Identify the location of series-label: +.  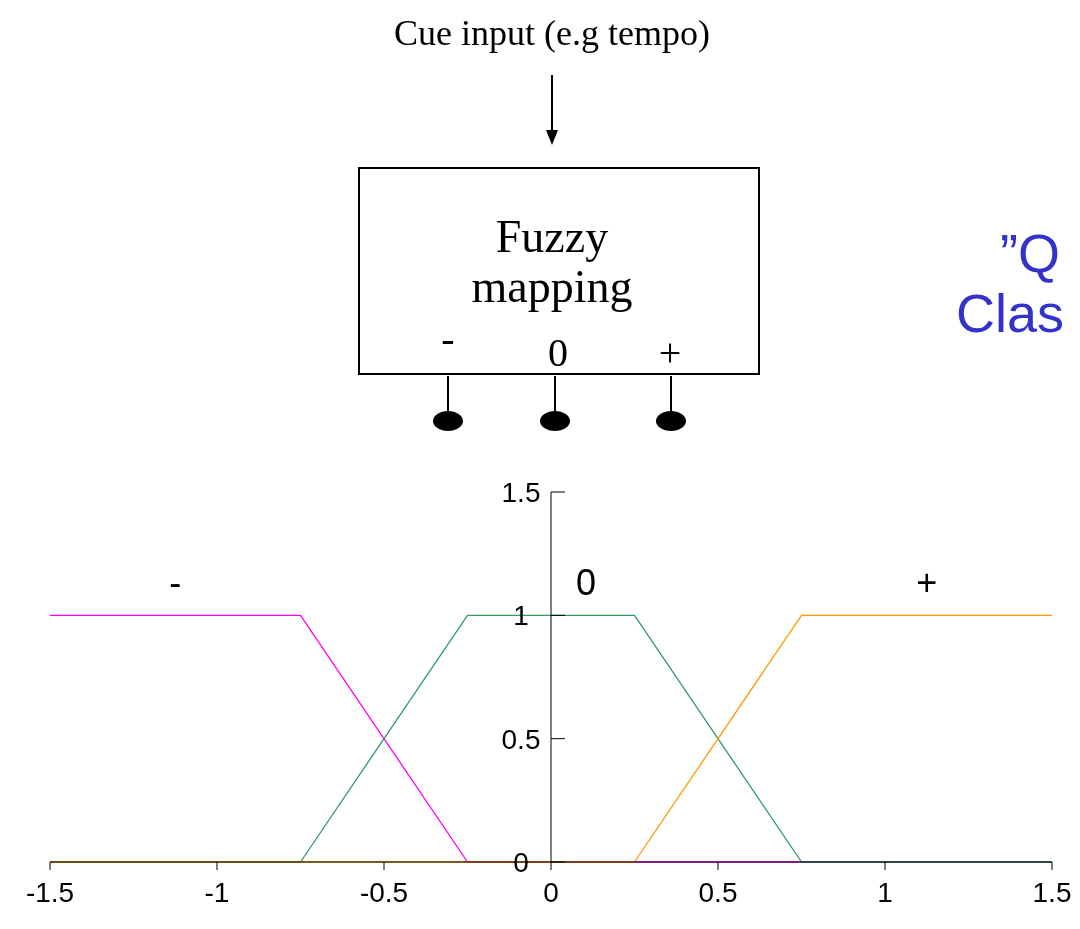
(927, 583).